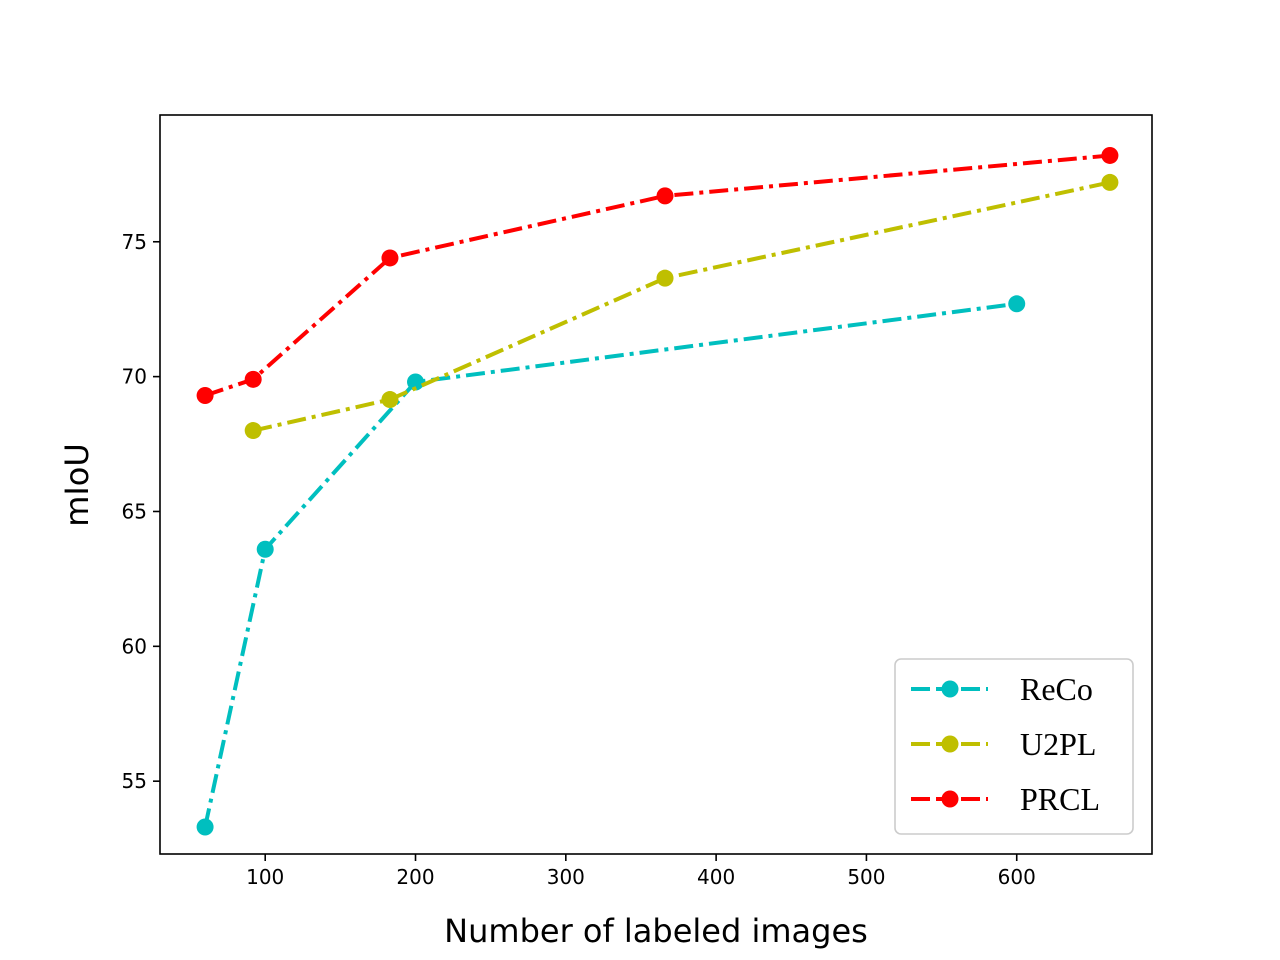 The height and width of the screenshot is (960, 1280). Describe the element at coordinates (641, 871) in the screenshot. I see `x-axis-ticks: 100 200 300 400 500 600` at that location.